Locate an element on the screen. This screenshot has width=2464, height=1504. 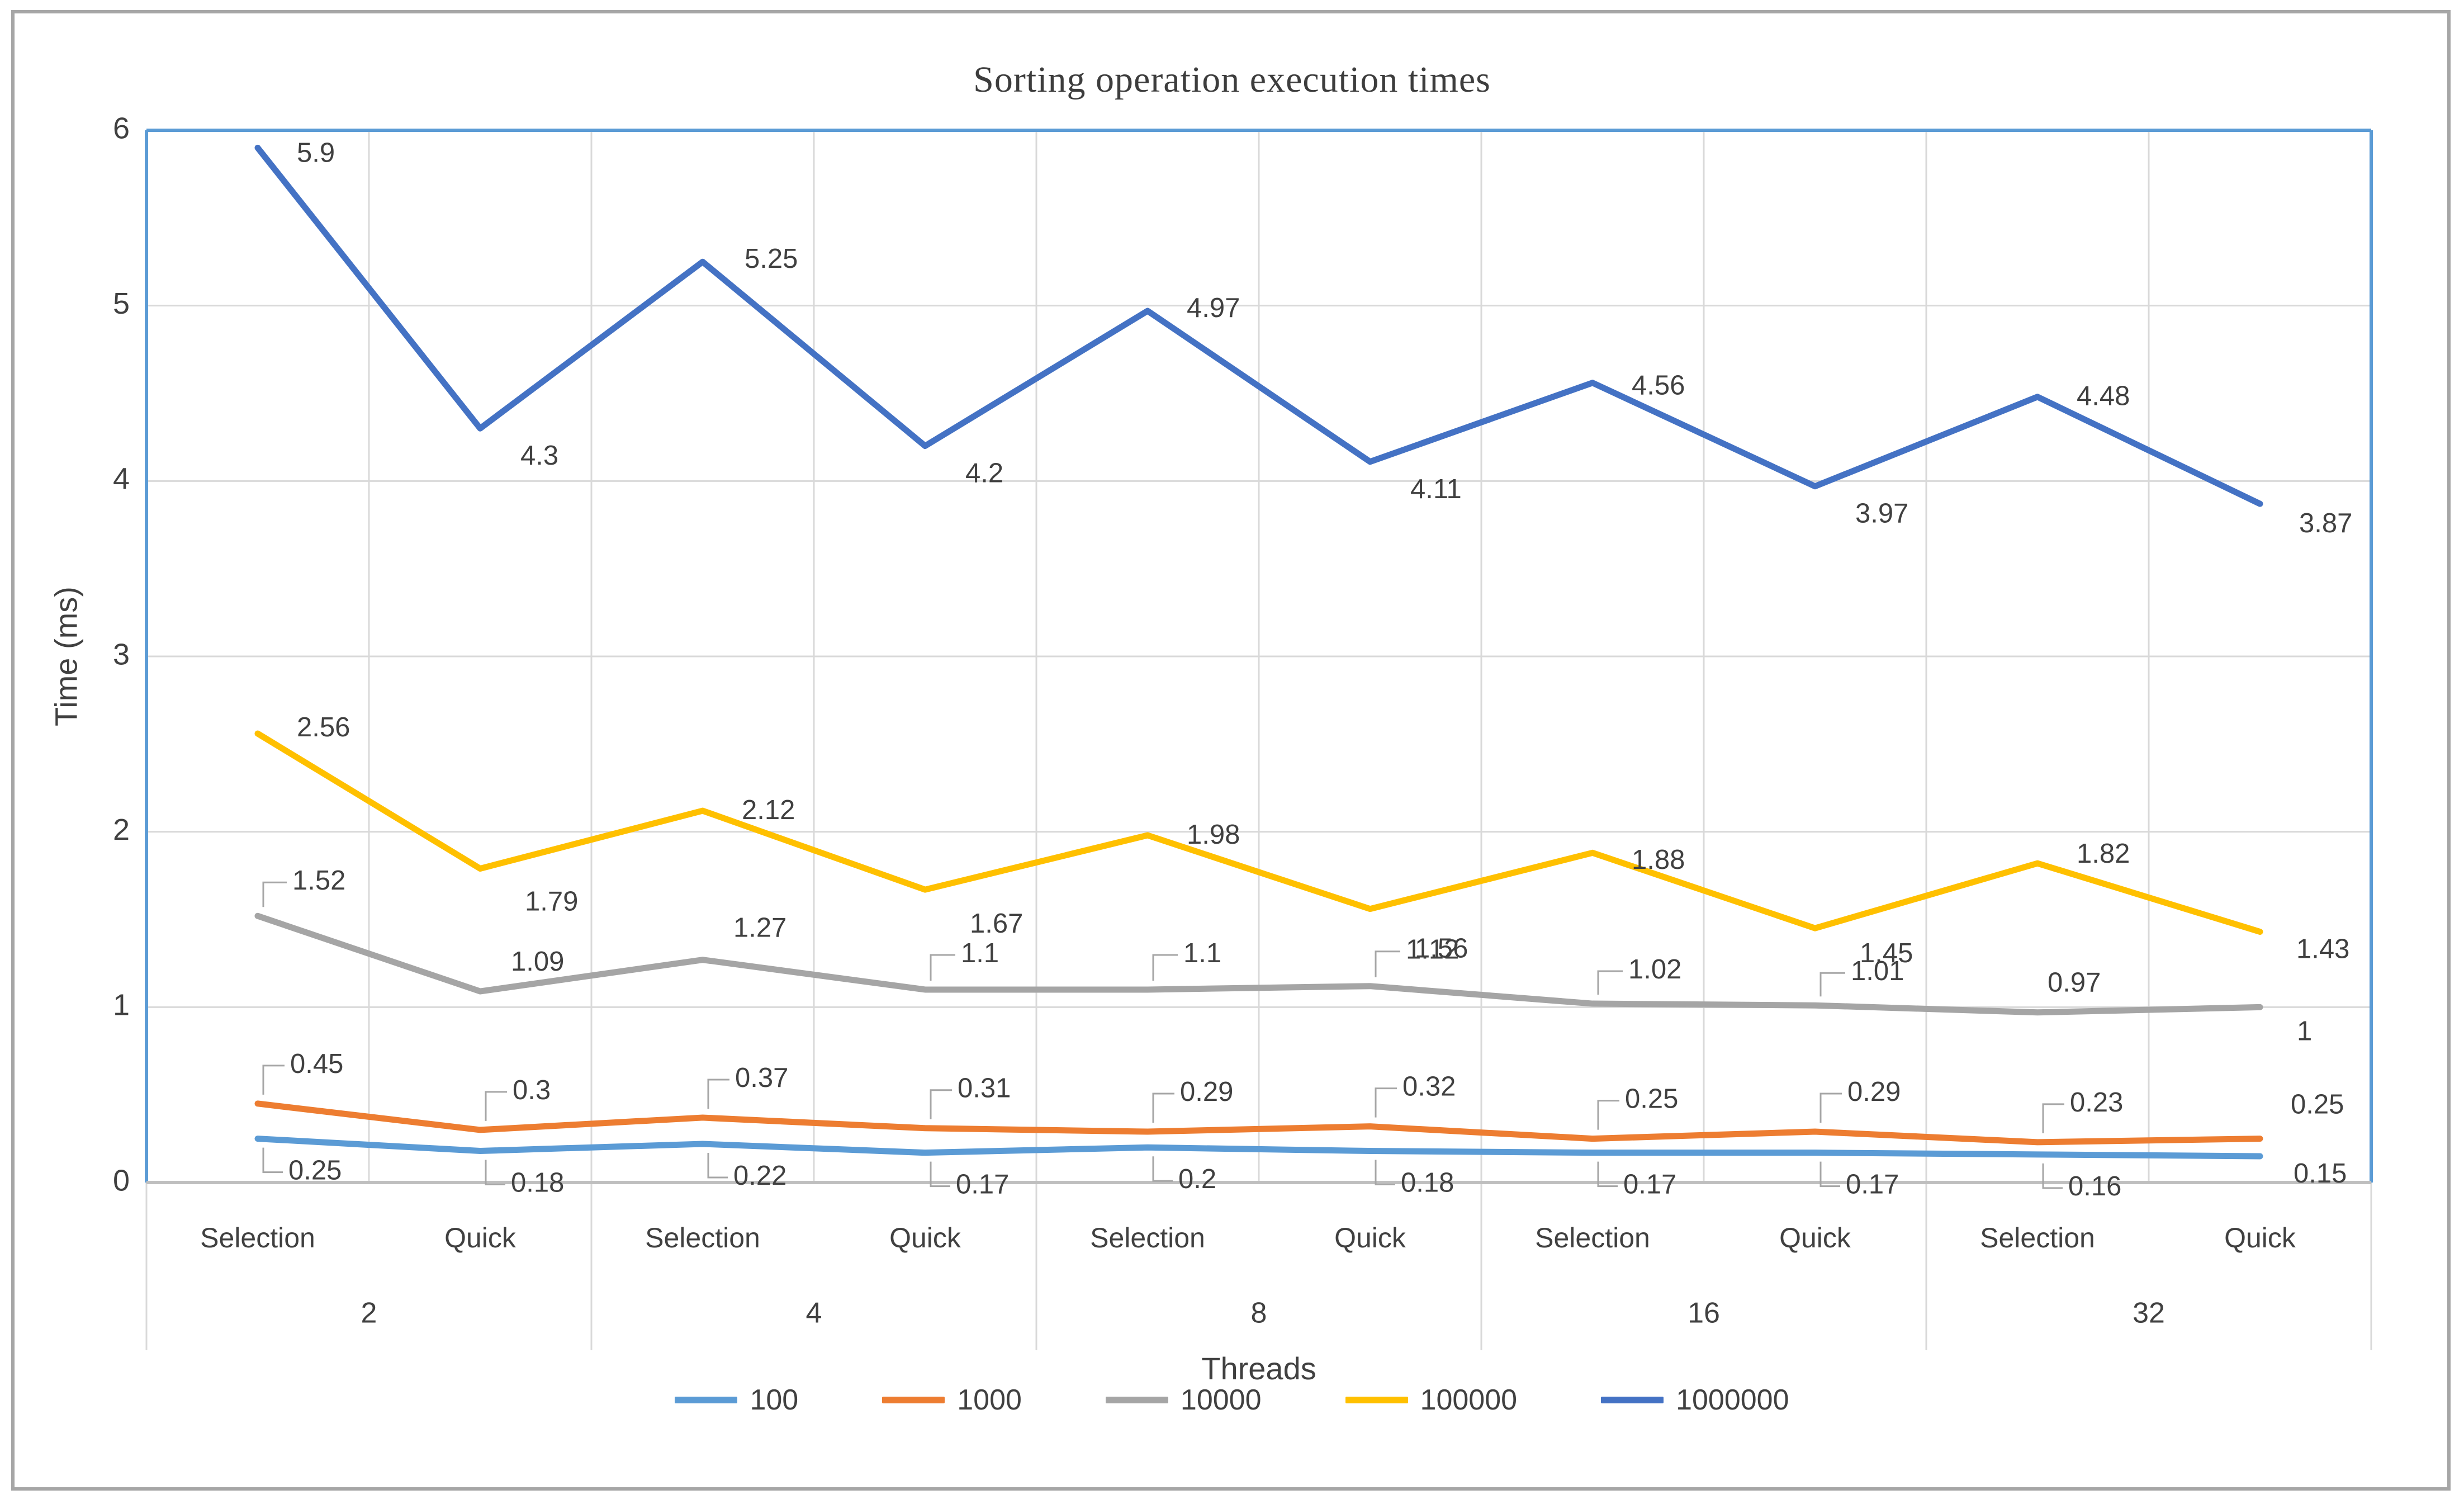
data-label-100: 0.18 is located at coordinates (537, 1182).